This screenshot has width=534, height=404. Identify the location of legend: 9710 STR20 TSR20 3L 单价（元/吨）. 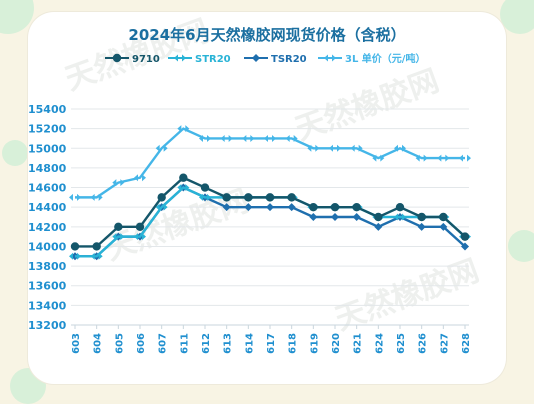
(265, 58).